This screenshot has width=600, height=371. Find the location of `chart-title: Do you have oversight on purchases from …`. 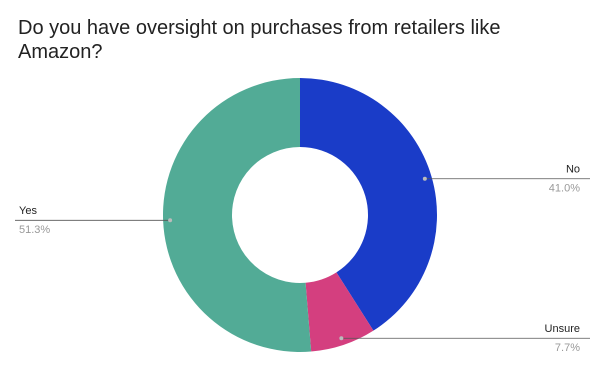

chart-title: Do you have oversight on purchases from … is located at coordinates (259, 40).